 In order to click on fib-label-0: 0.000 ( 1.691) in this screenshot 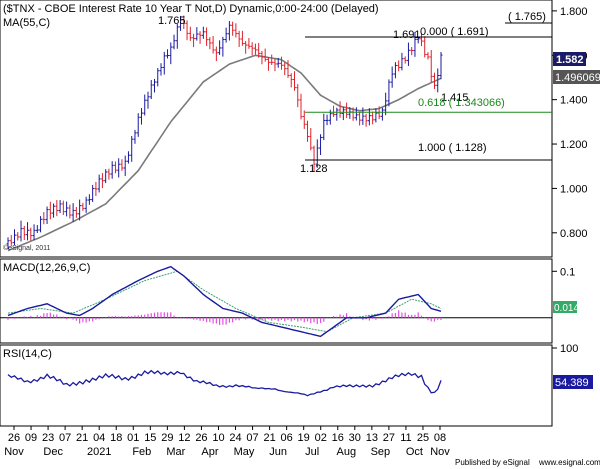, I will do `click(454, 32)`.